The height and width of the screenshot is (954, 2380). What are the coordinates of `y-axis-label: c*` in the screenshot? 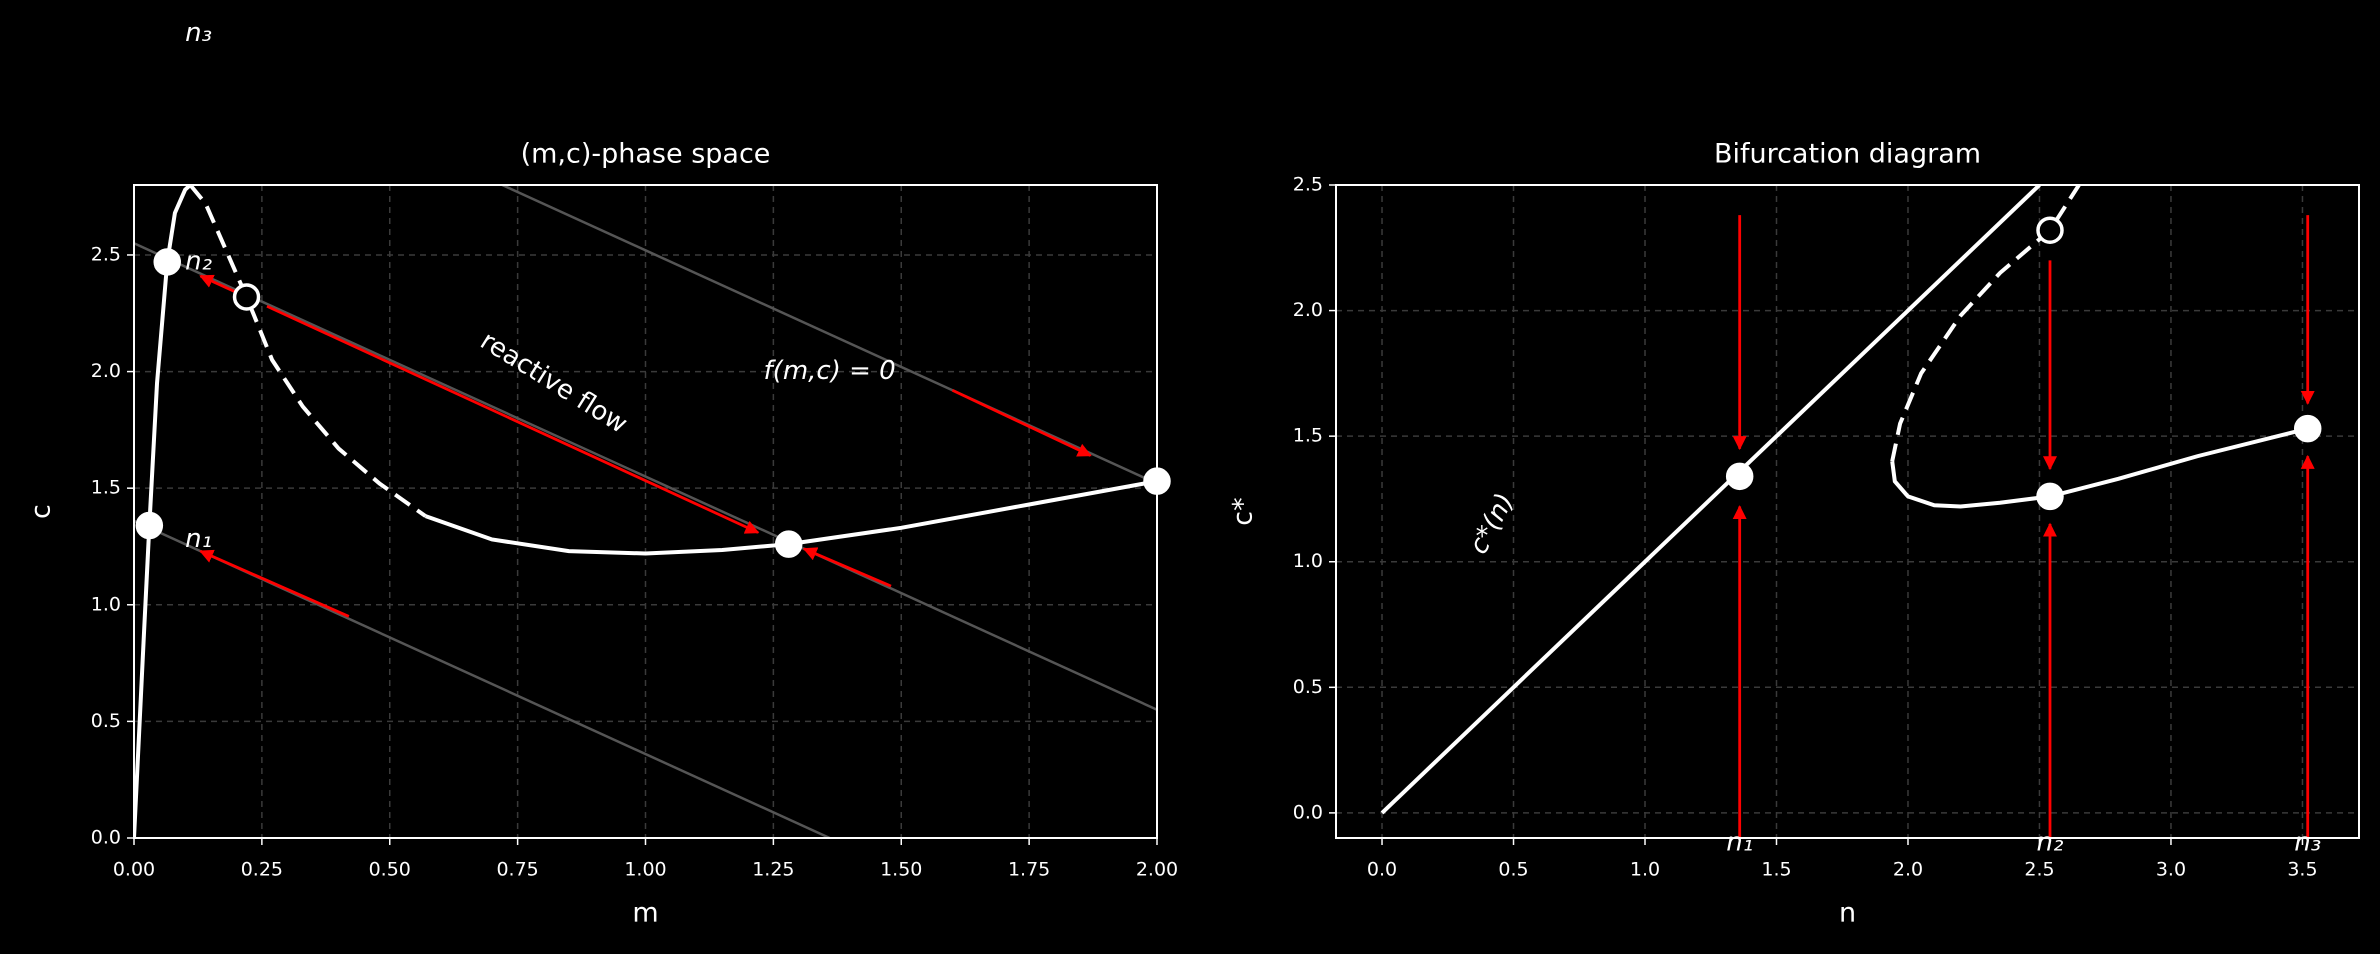 It's located at (1243, 511).